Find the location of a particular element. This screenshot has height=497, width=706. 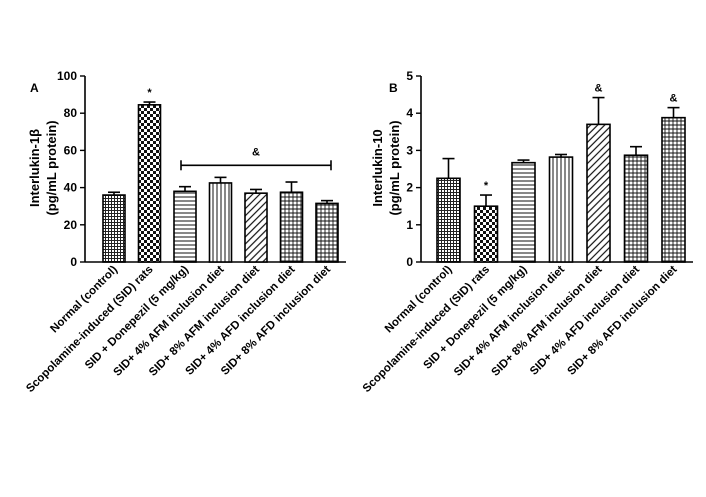

panel-a-y-tick-label: 100 is located at coordinates (67, 76).